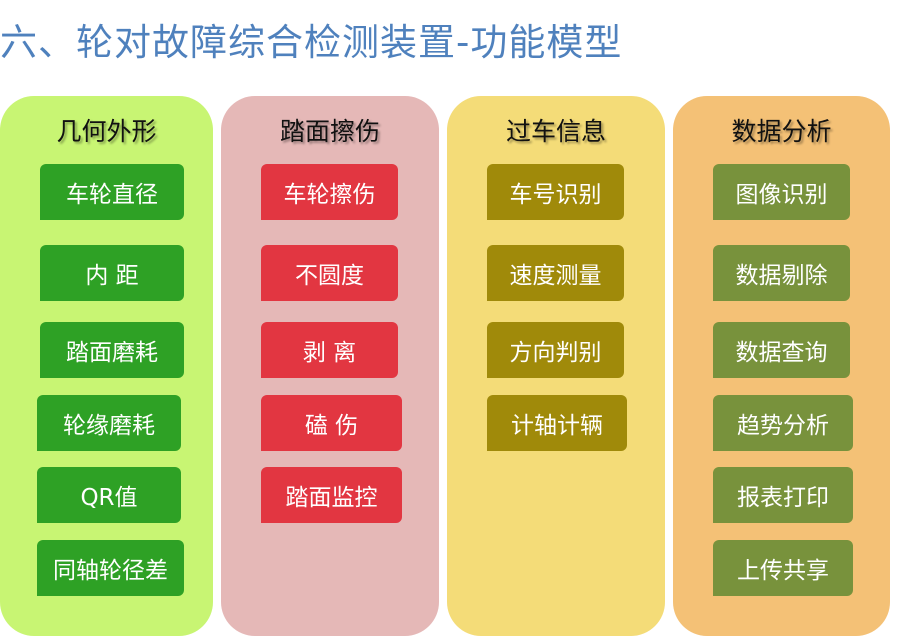 The height and width of the screenshot is (639, 901). What do you see at coordinates (781, 273) in the screenshot?
I see `function-box: 数据剔除` at bounding box center [781, 273].